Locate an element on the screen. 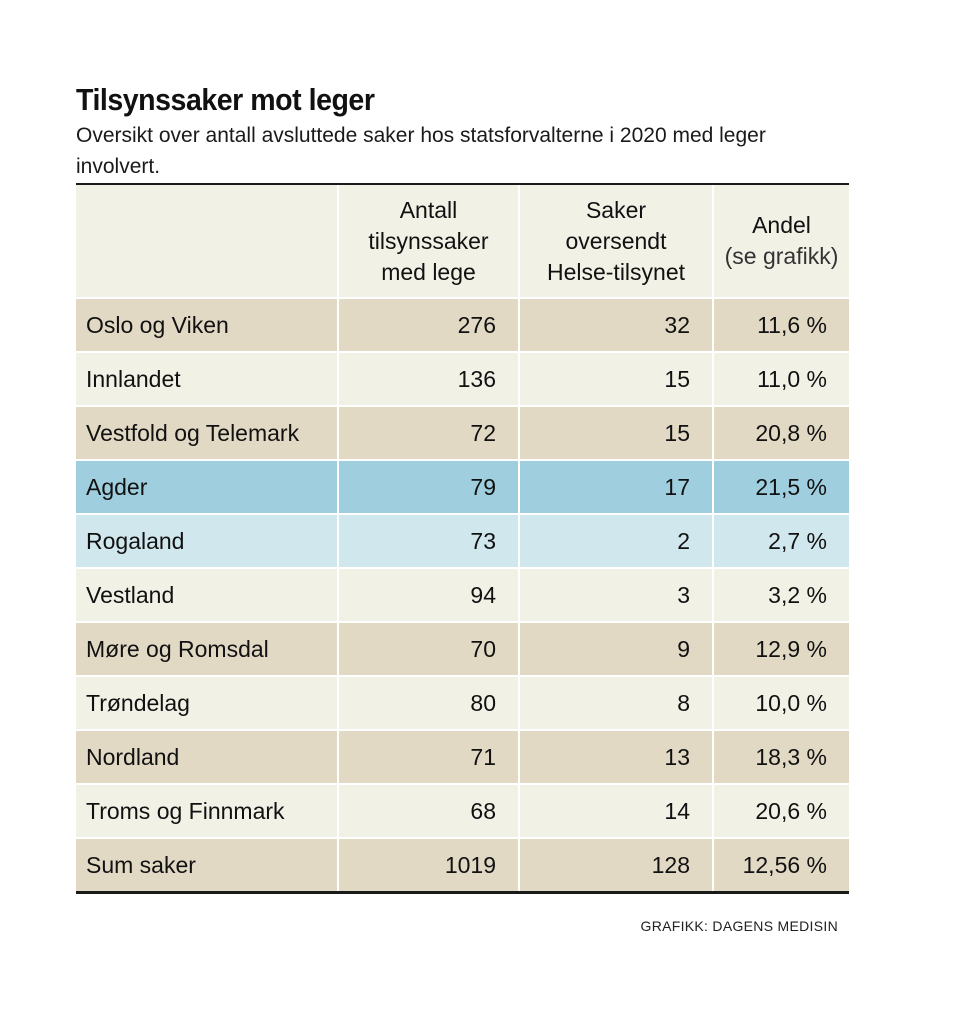 Image resolution: width=960 pixels, height=1028 pixels. table-row: Rogaland 73 2 2,7 % is located at coordinates (462, 541).